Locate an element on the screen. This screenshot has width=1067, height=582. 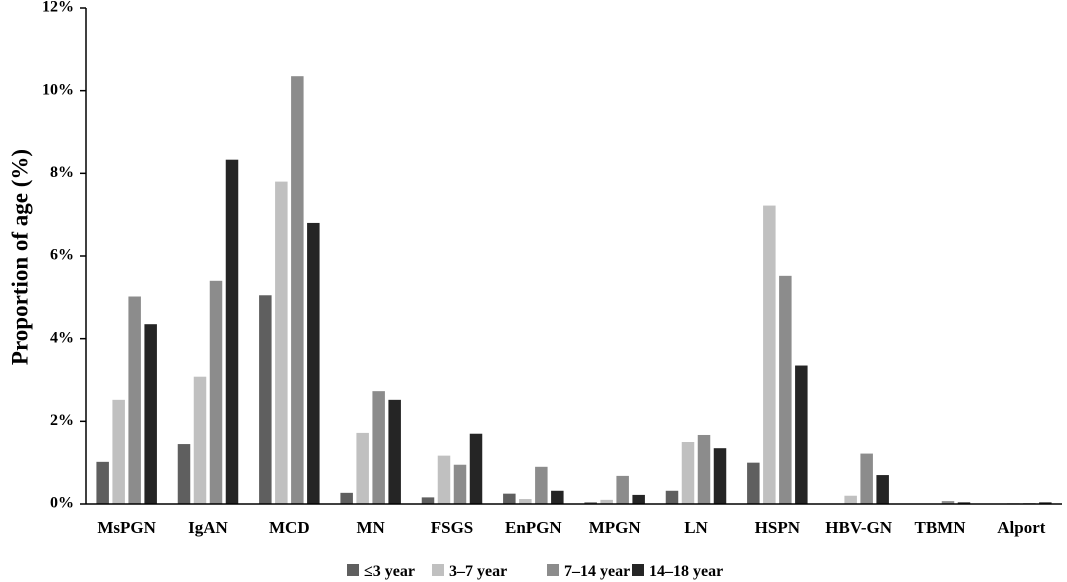
category-label: MPGN is located at coordinates (615, 527).